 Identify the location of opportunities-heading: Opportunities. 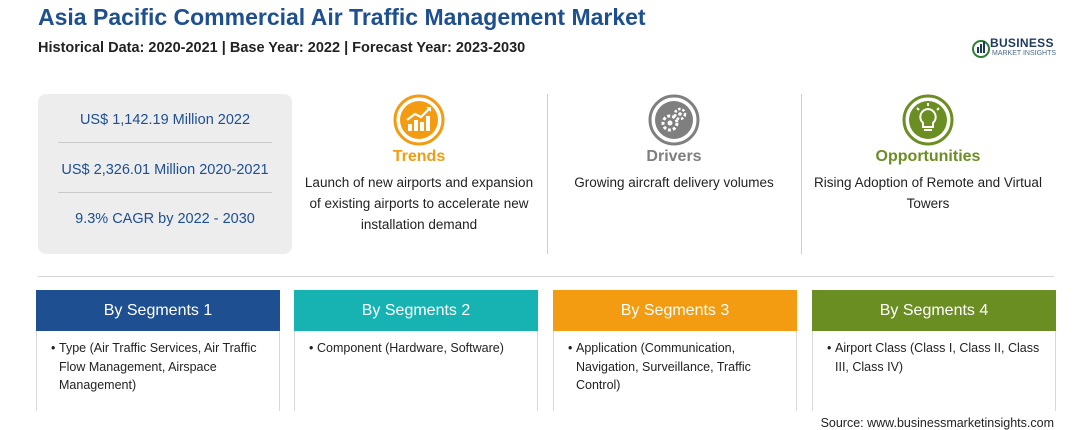
(928, 156).